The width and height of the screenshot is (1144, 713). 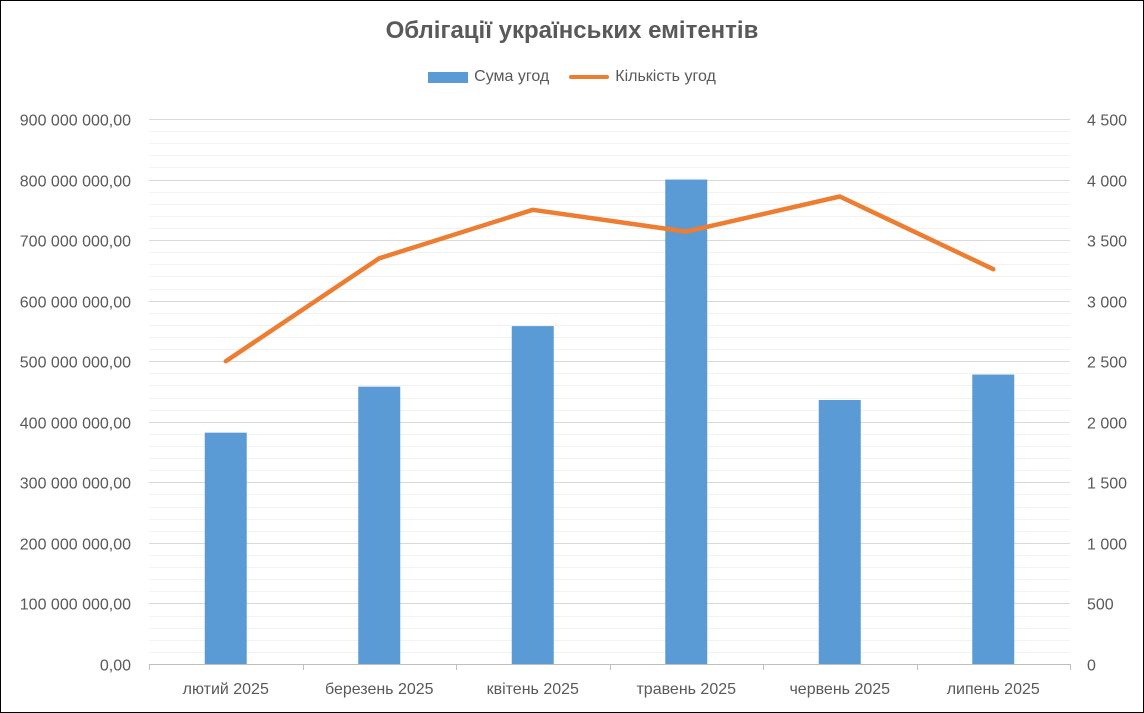 What do you see at coordinates (839, 689) in the screenshot?
I see `x-tick-label: червень 2025` at bounding box center [839, 689].